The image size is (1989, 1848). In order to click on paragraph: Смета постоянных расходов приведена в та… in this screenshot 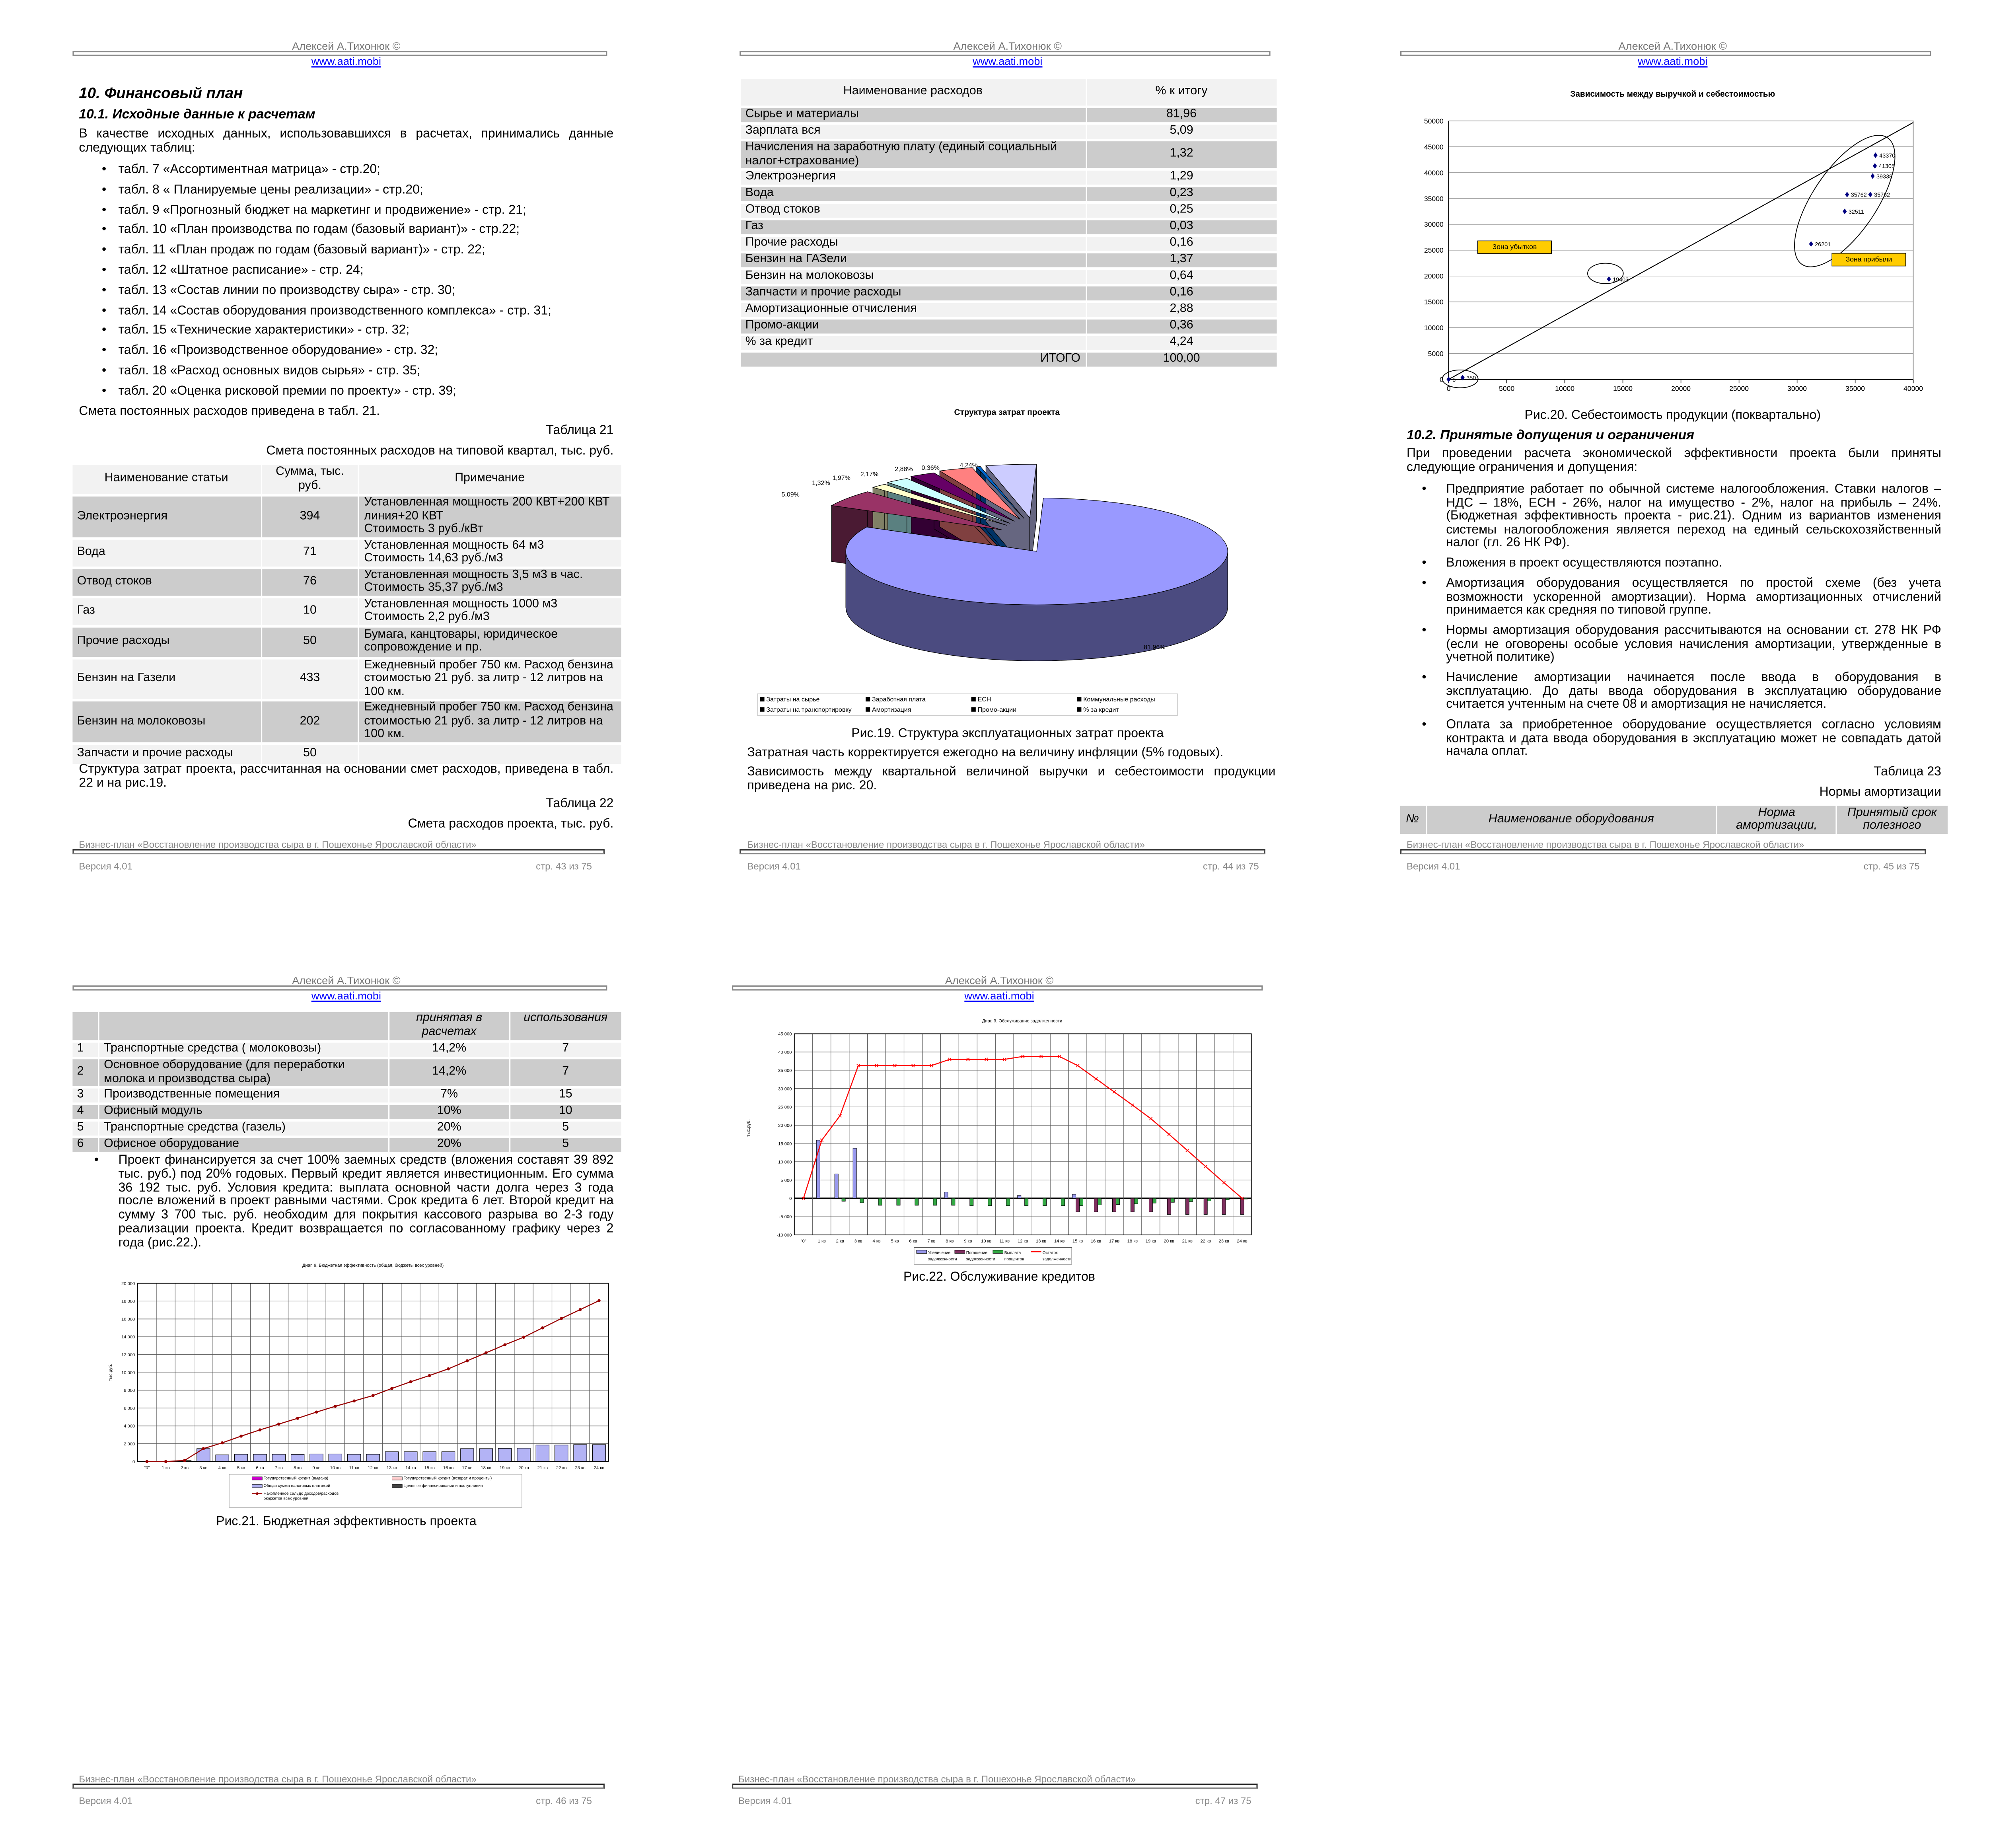, I will do `click(229, 412)`.